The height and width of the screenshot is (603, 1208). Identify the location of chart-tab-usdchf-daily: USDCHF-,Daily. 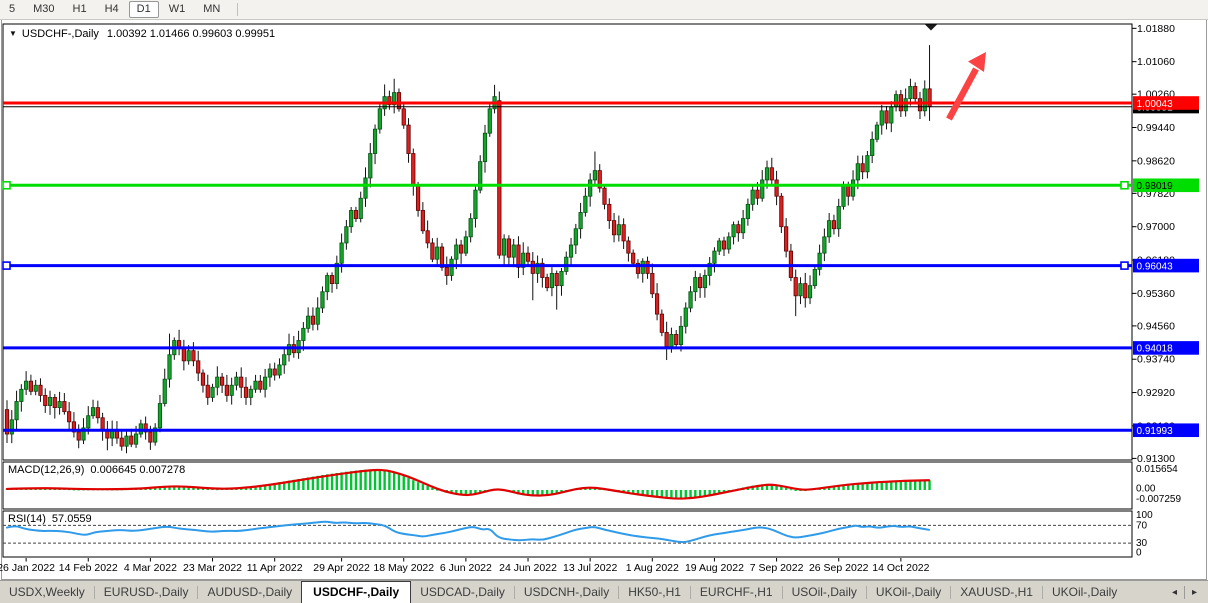
(356, 592).